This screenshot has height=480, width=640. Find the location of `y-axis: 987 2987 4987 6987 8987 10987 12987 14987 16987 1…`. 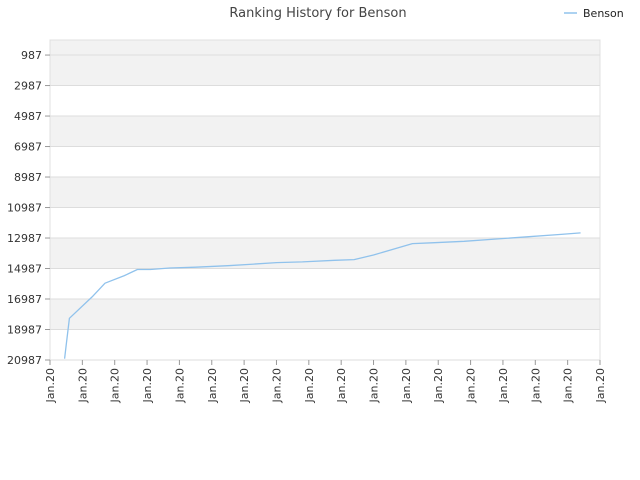

y-axis: 987 2987 4987 6987 8987 10987 12987 14987 16987 1… is located at coordinates (28, 208).